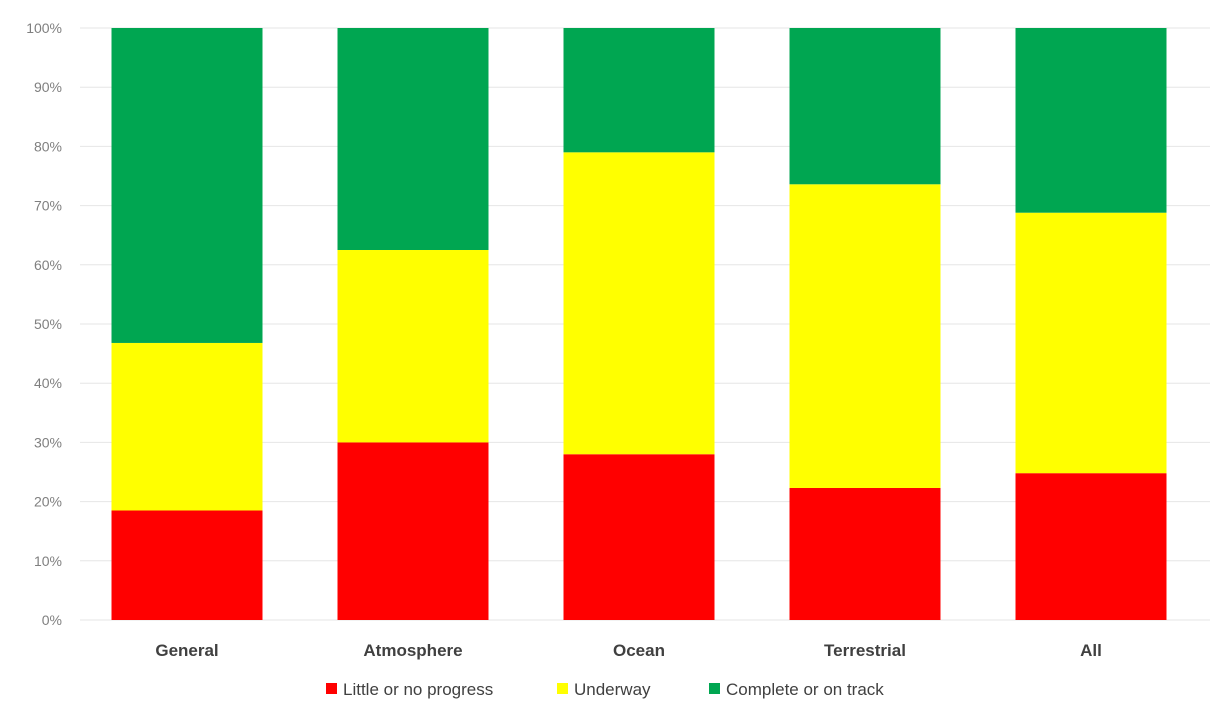 This screenshot has width=1215, height=712. I want to click on x-axis-category-labels: General Atmosphere Ocean Terrestrial All, so click(628, 650).